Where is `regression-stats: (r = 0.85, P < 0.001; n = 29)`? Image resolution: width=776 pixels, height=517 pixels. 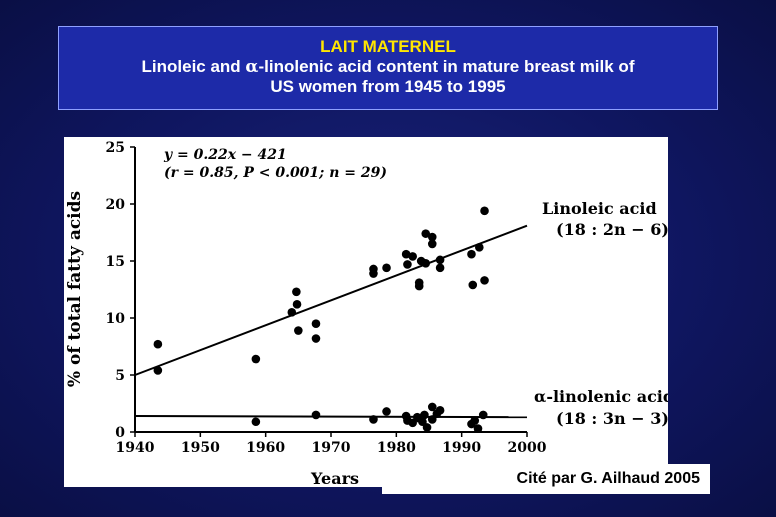 regression-stats: (r = 0.85, P < 0.001; n = 29) is located at coordinates (275, 173).